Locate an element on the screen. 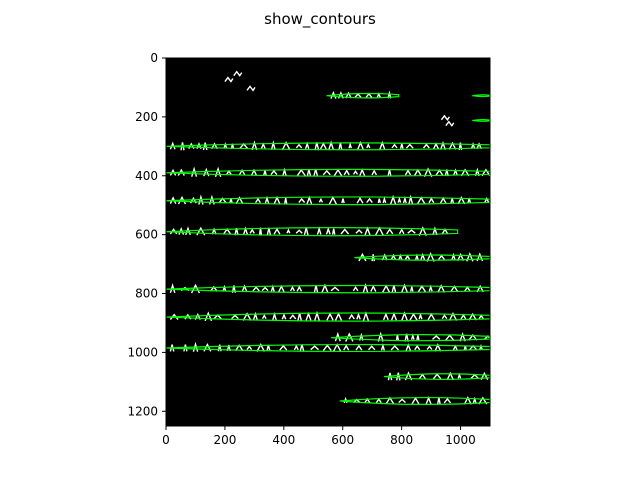 The image size is (640, 480). y-tick-label: 600 is located at coordinates (146, 235).